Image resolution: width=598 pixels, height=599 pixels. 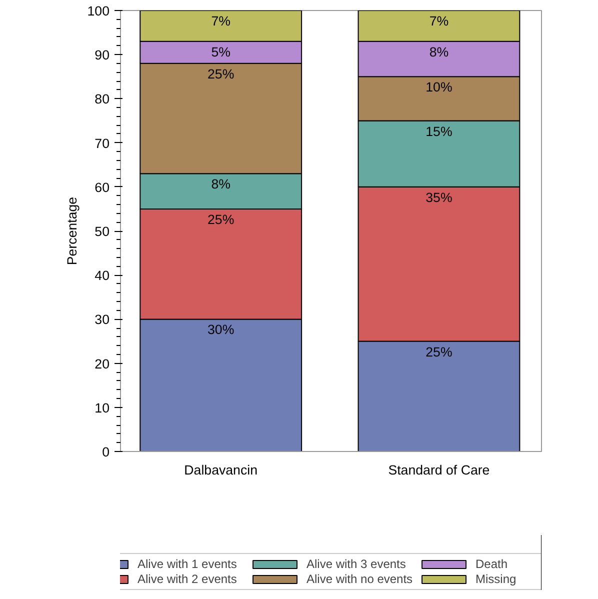 I want to click on legend-label: Alive with no events, so click(x=360, y=579).